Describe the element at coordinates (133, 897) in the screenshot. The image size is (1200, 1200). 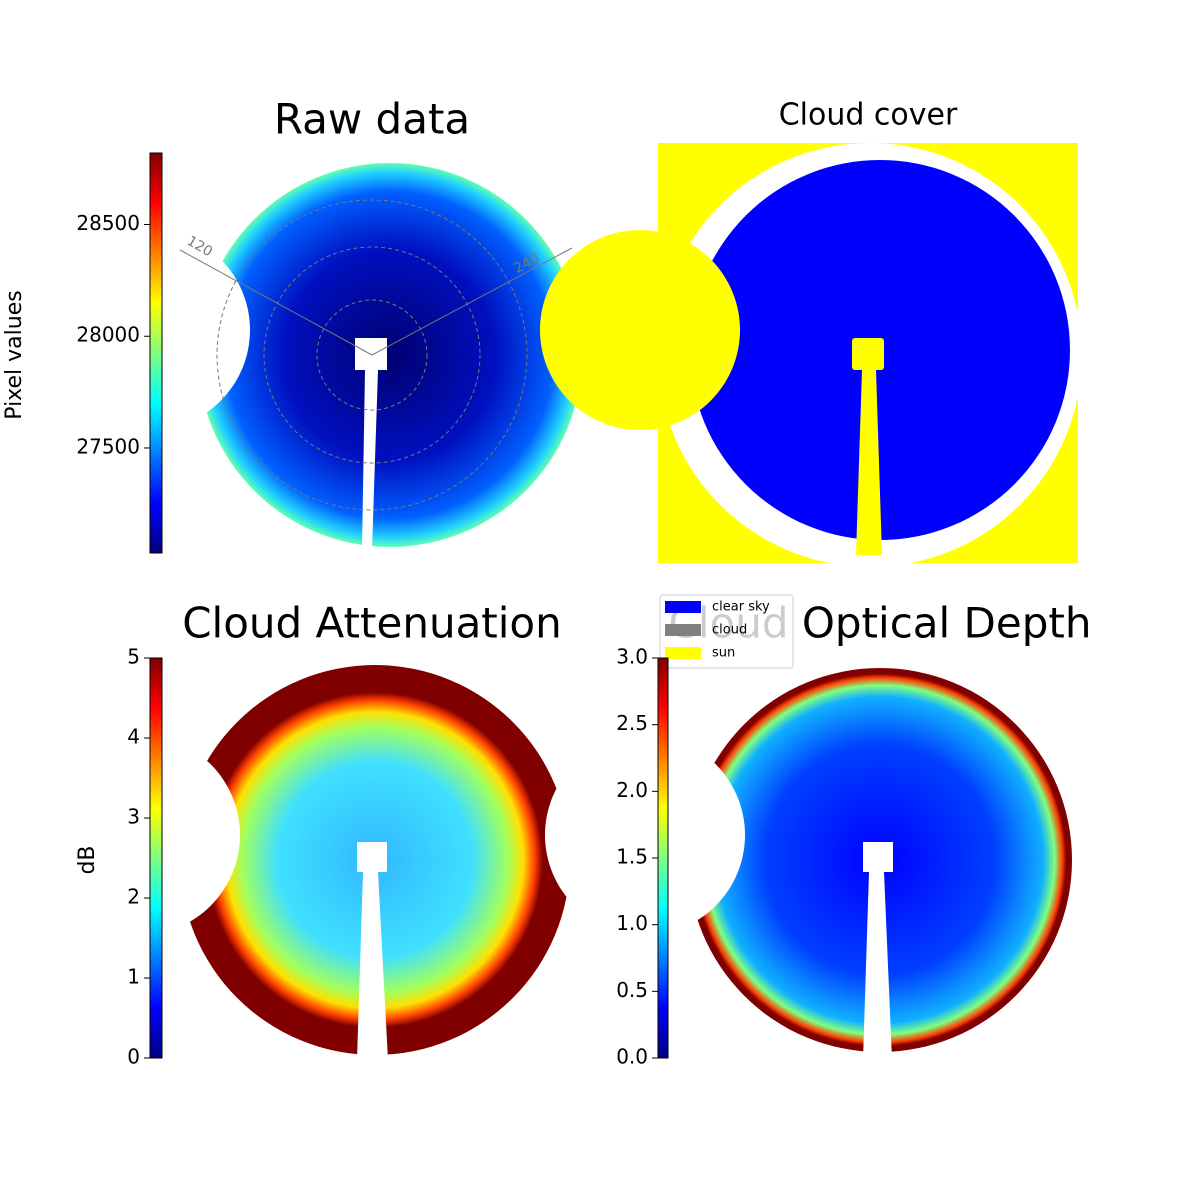
I see `tick-label: 2` at that location.